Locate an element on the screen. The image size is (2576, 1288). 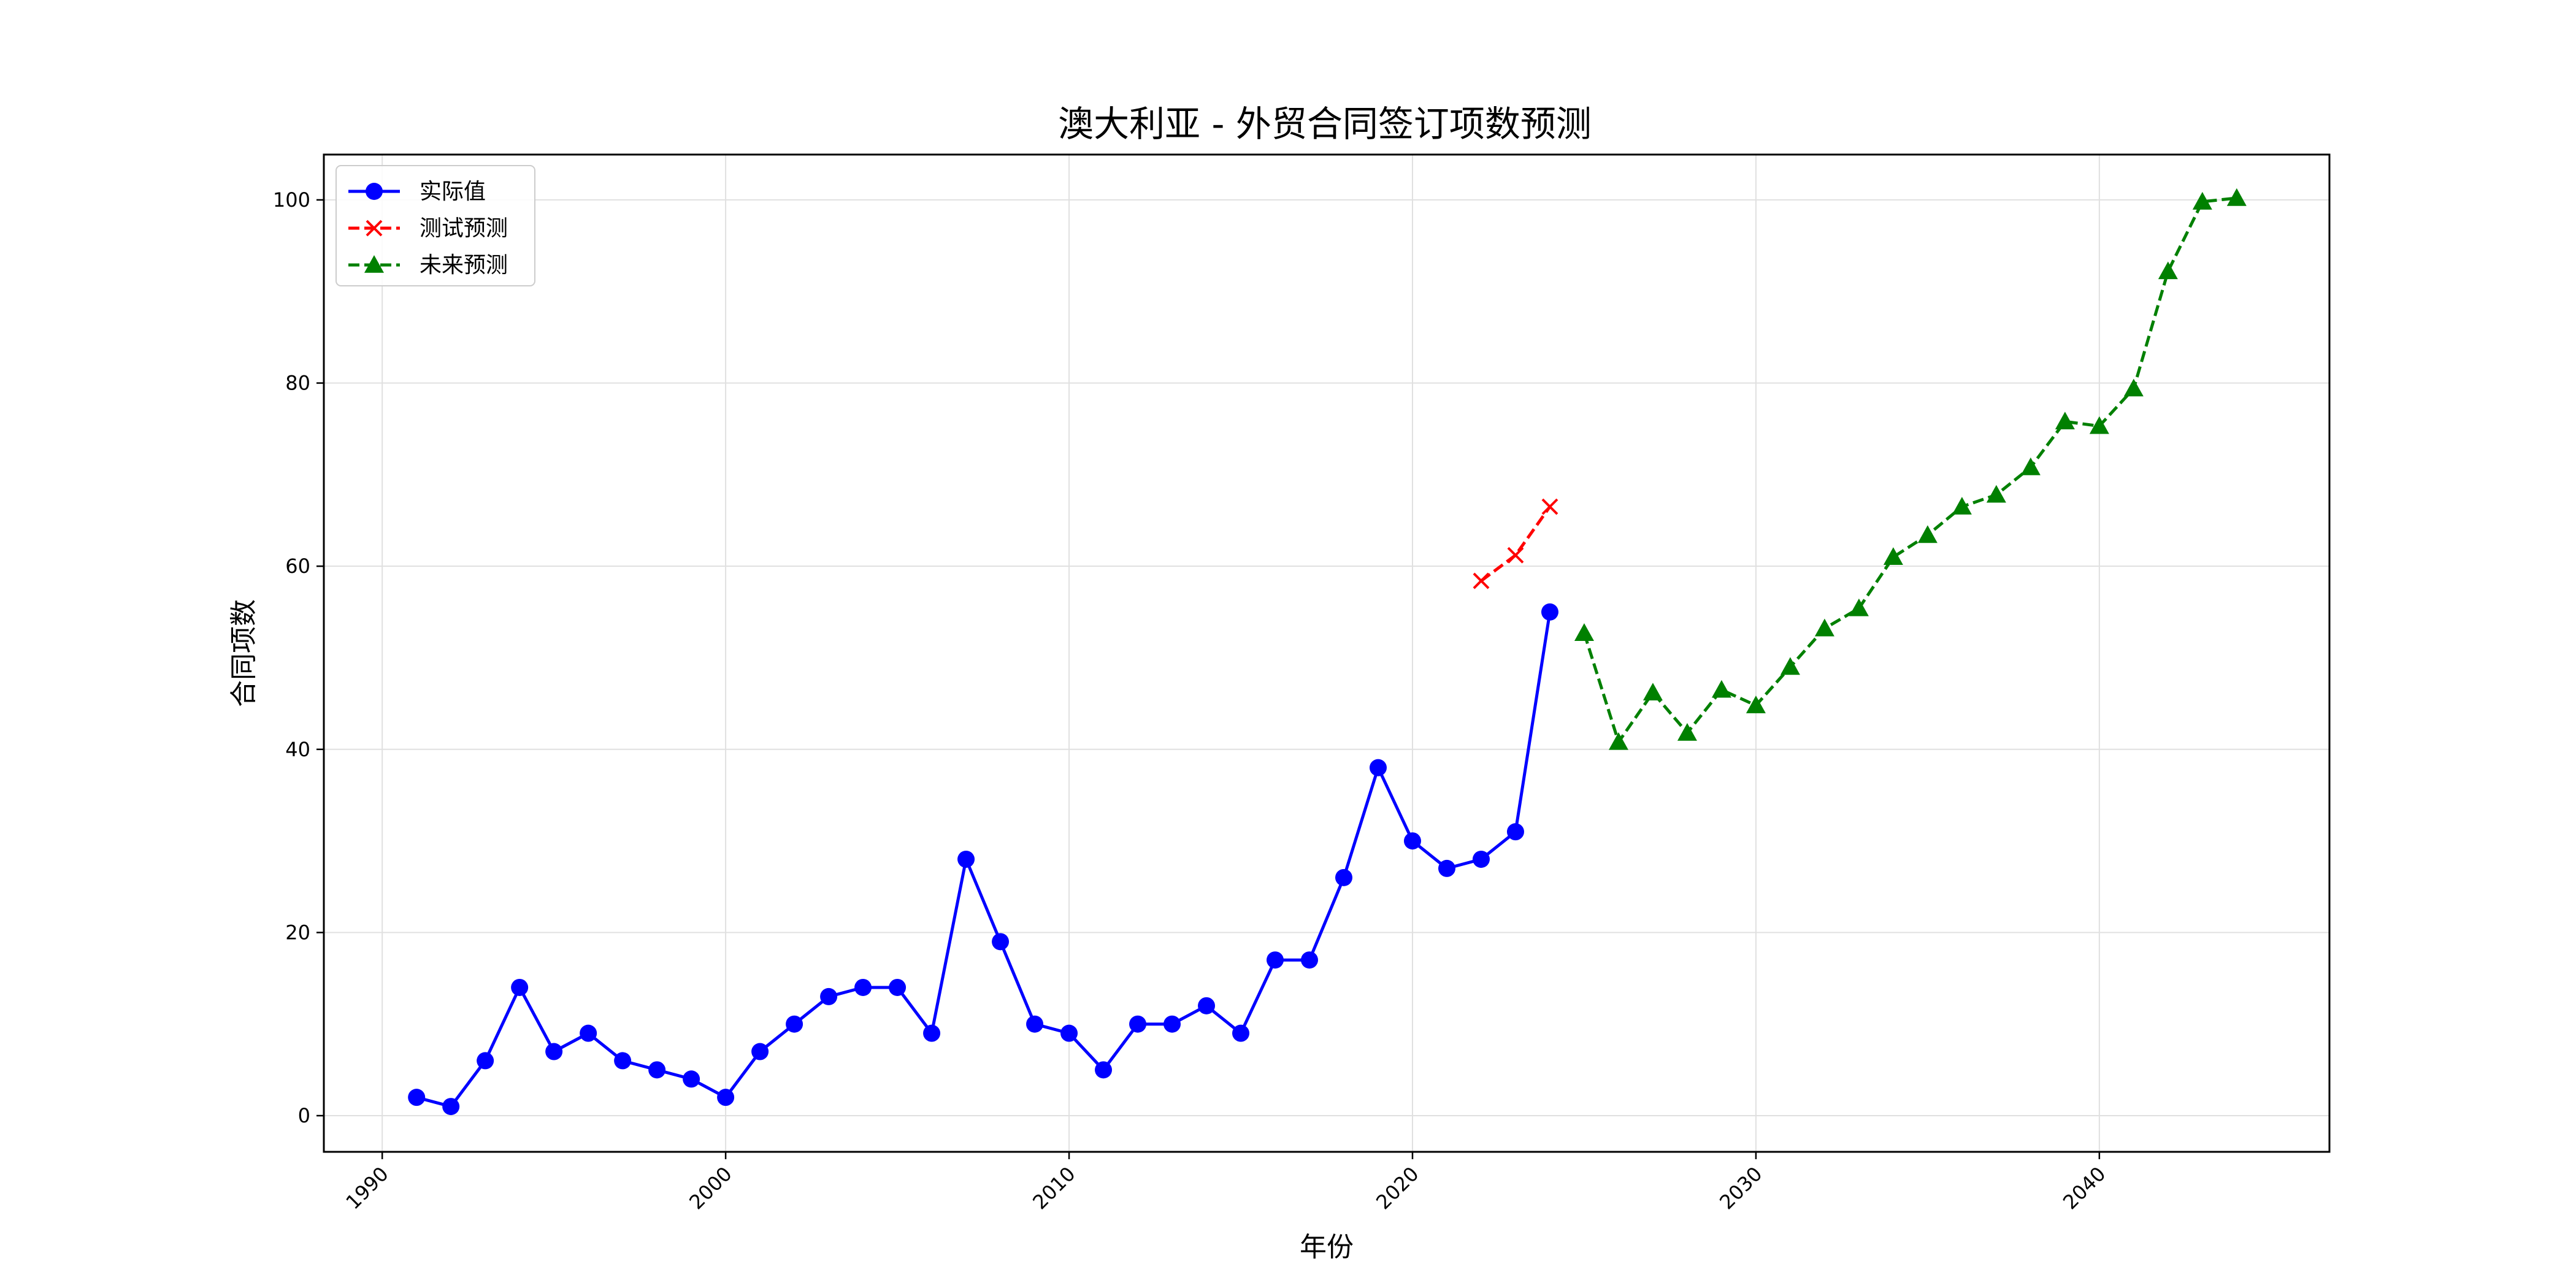
x-axis-label: 年份 is located at coordinates (1327, 1247).